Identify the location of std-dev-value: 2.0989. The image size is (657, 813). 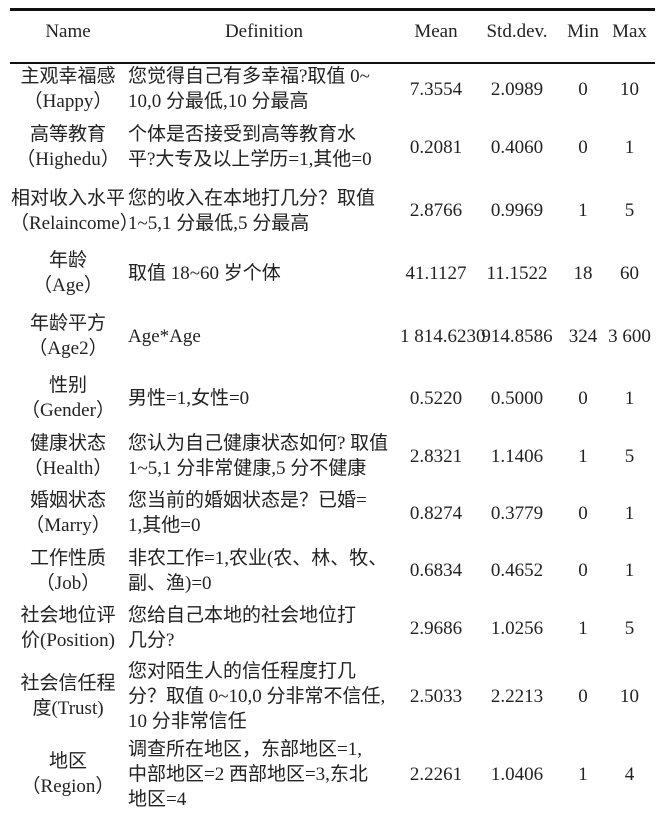
(517, 89).